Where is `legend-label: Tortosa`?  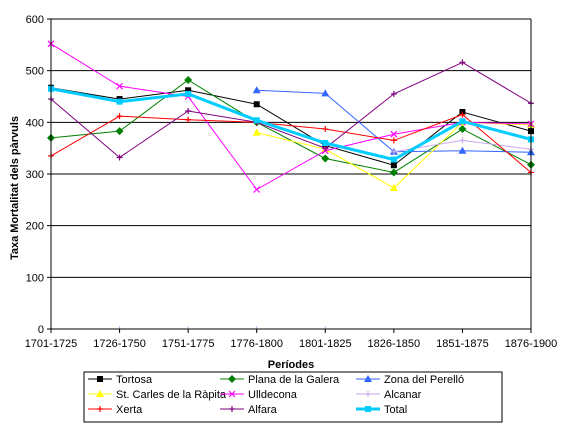 legend-label: Tortosa is located at coordinates (134, 380).